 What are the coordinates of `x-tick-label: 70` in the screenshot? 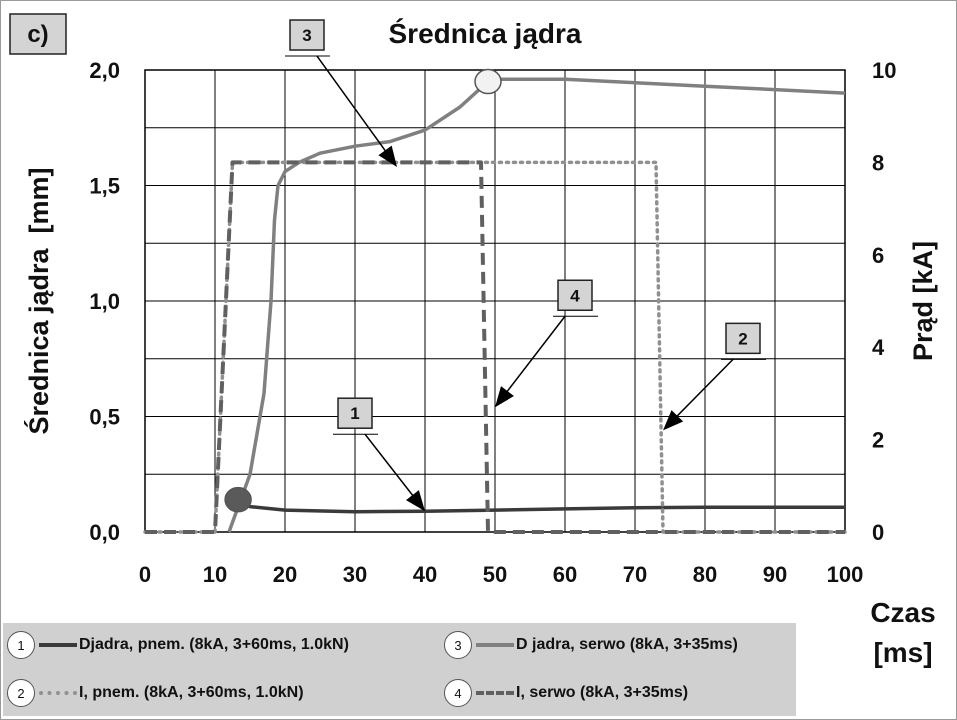 It's located at (635, 574).